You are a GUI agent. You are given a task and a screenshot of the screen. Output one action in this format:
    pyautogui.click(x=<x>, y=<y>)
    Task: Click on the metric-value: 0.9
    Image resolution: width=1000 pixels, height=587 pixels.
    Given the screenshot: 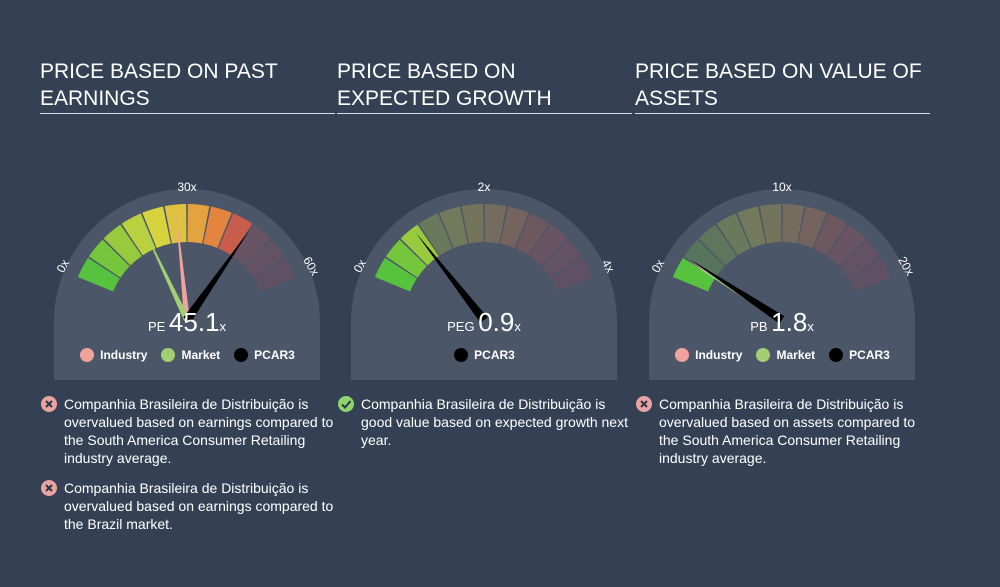 What is the action you would take?
    pyautogui.click(x=496, y=322)
    